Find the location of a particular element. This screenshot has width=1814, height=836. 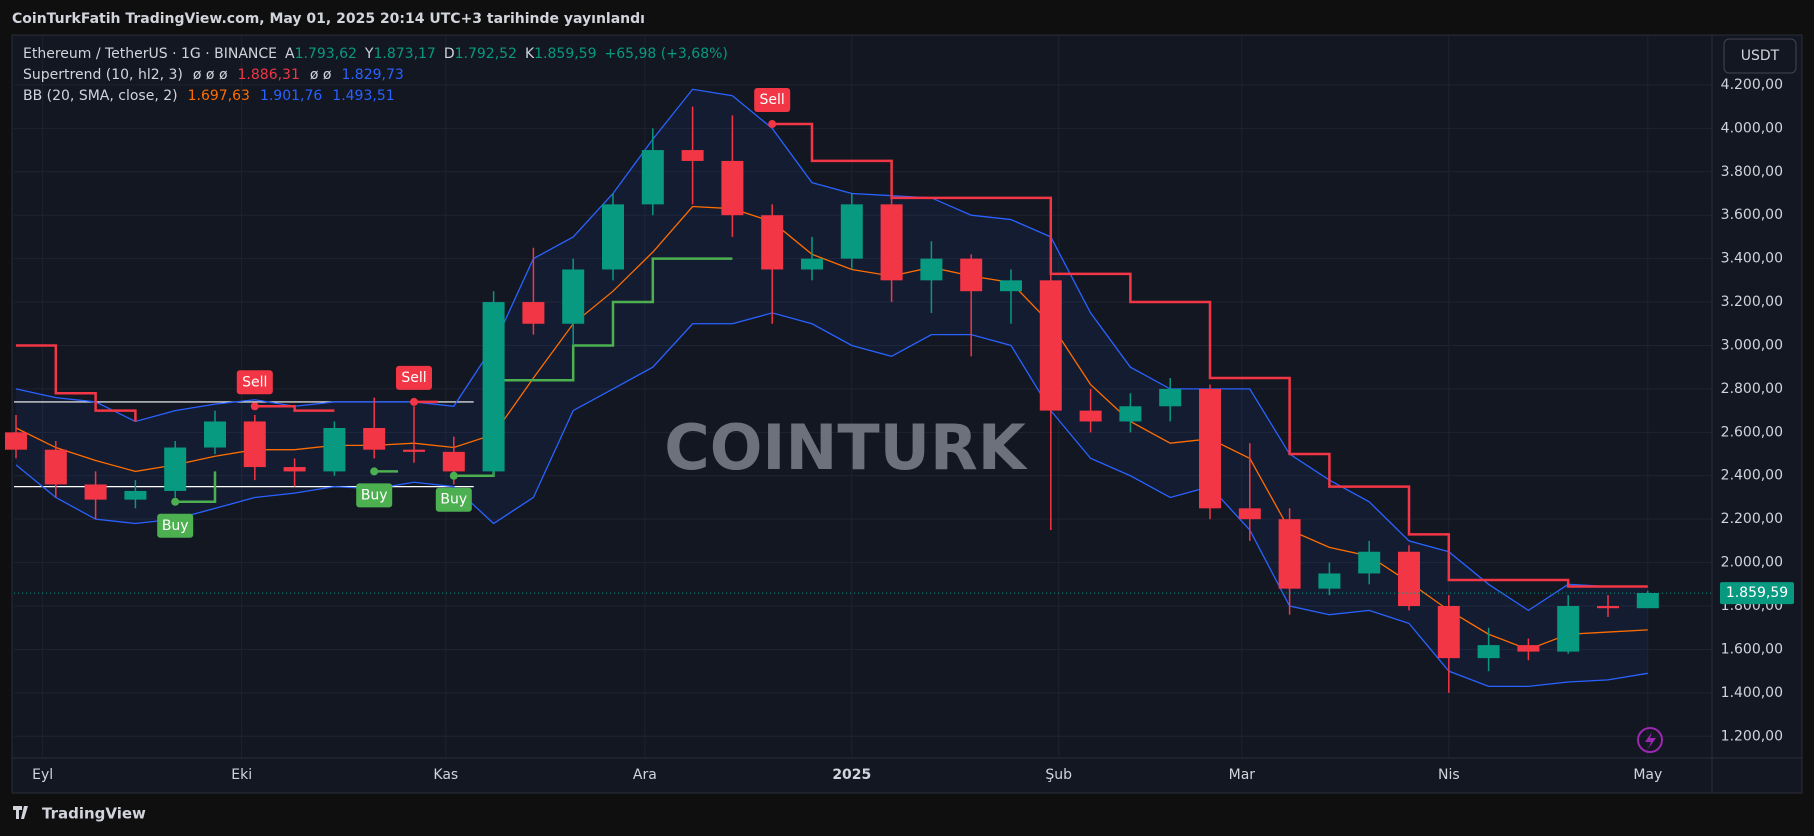

x-tick-label: Nis is located at coordinates (1449, 775).